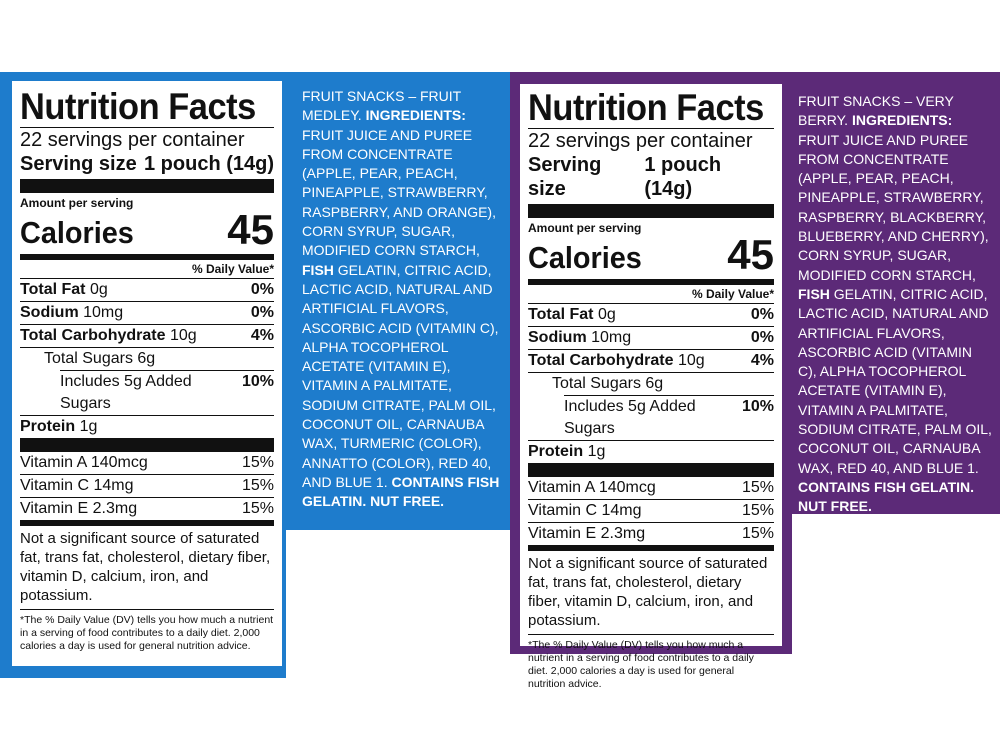 The height and width of the screenshot is (748, 1000). I want to click on allergen-fish: FISH, so click(318, 269).